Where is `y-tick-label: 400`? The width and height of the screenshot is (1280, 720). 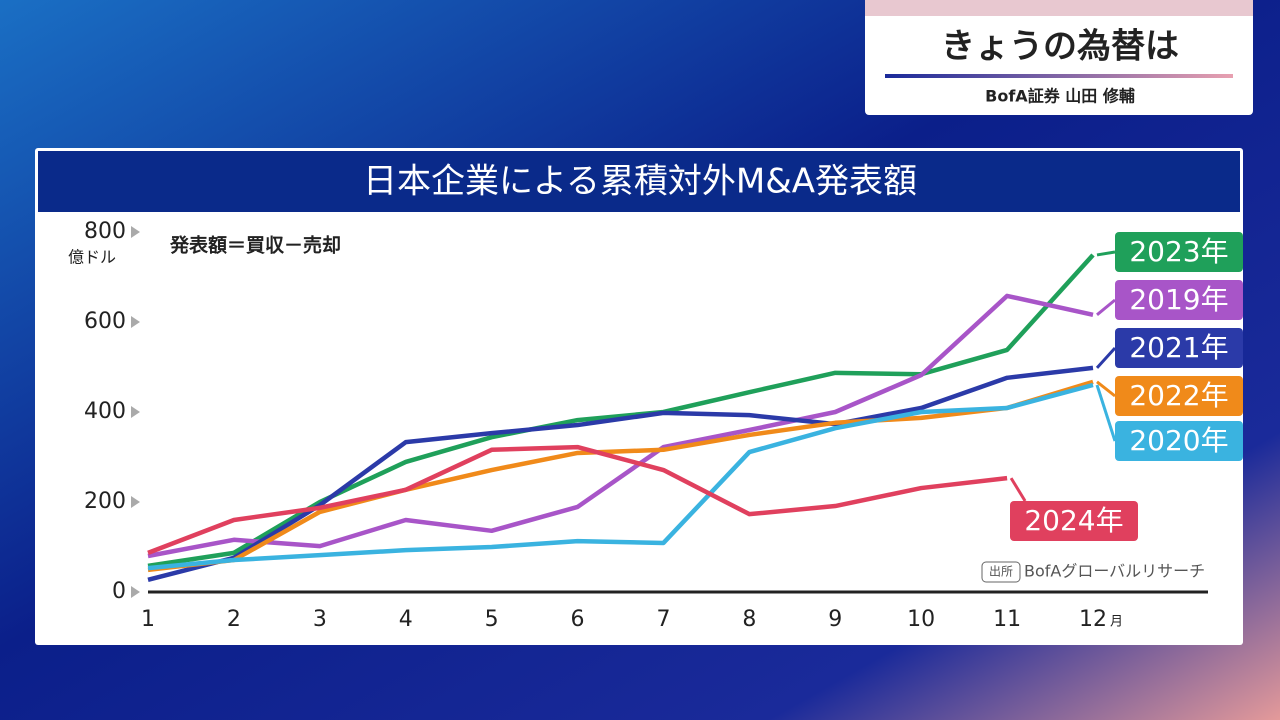 y-tick-label: 400 is located at coordinates (105, 411).